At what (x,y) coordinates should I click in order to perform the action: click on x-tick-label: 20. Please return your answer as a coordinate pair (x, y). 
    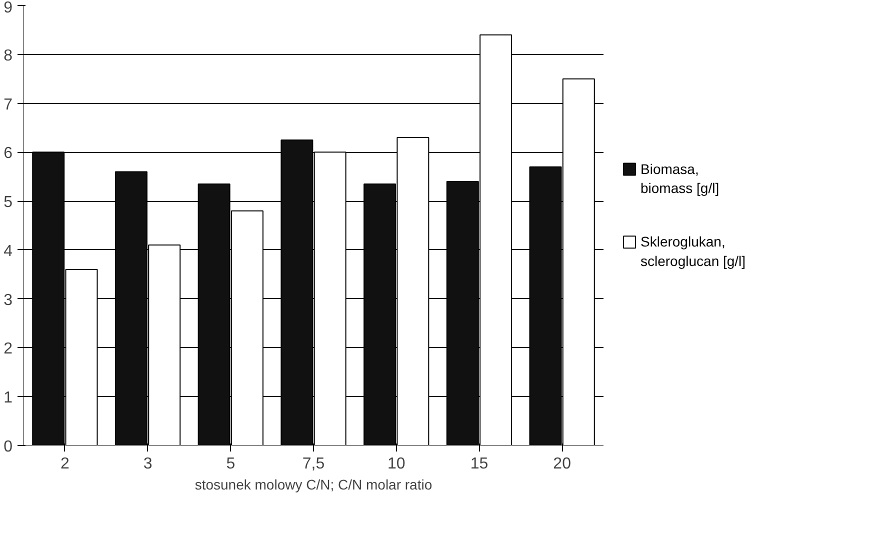
    Looking at the image, I should click on (562, 464).